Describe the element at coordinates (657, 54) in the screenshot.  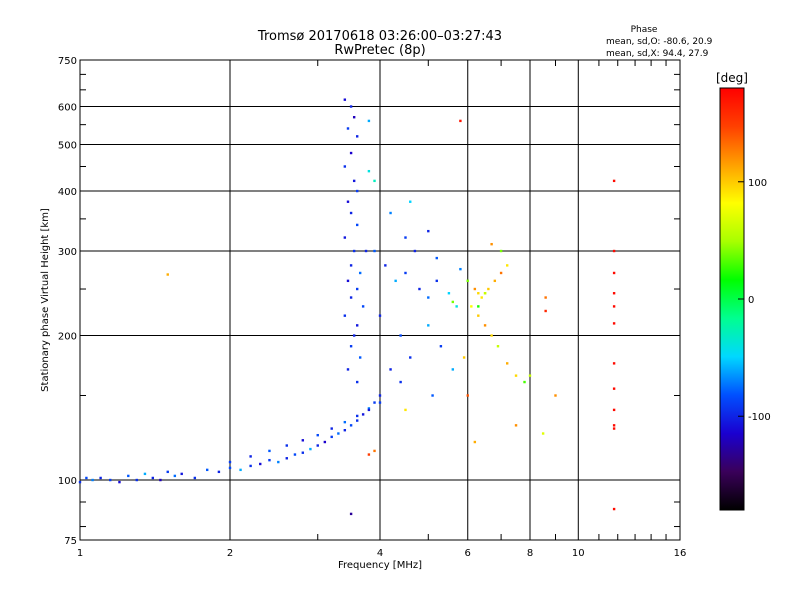
I see `phase-stats-x: mean, sd,X: 94.4, 27.9` at that location.